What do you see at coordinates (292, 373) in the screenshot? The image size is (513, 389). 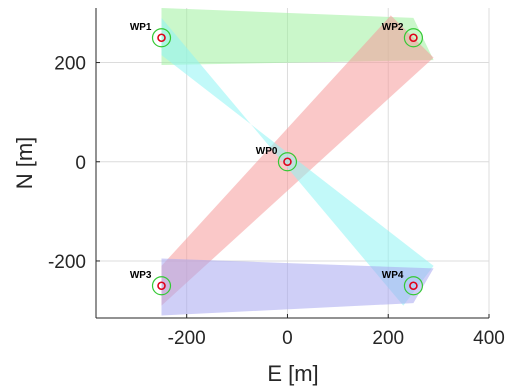 I see `x-axis-label: E [m]` at bounding box center [292, 373].